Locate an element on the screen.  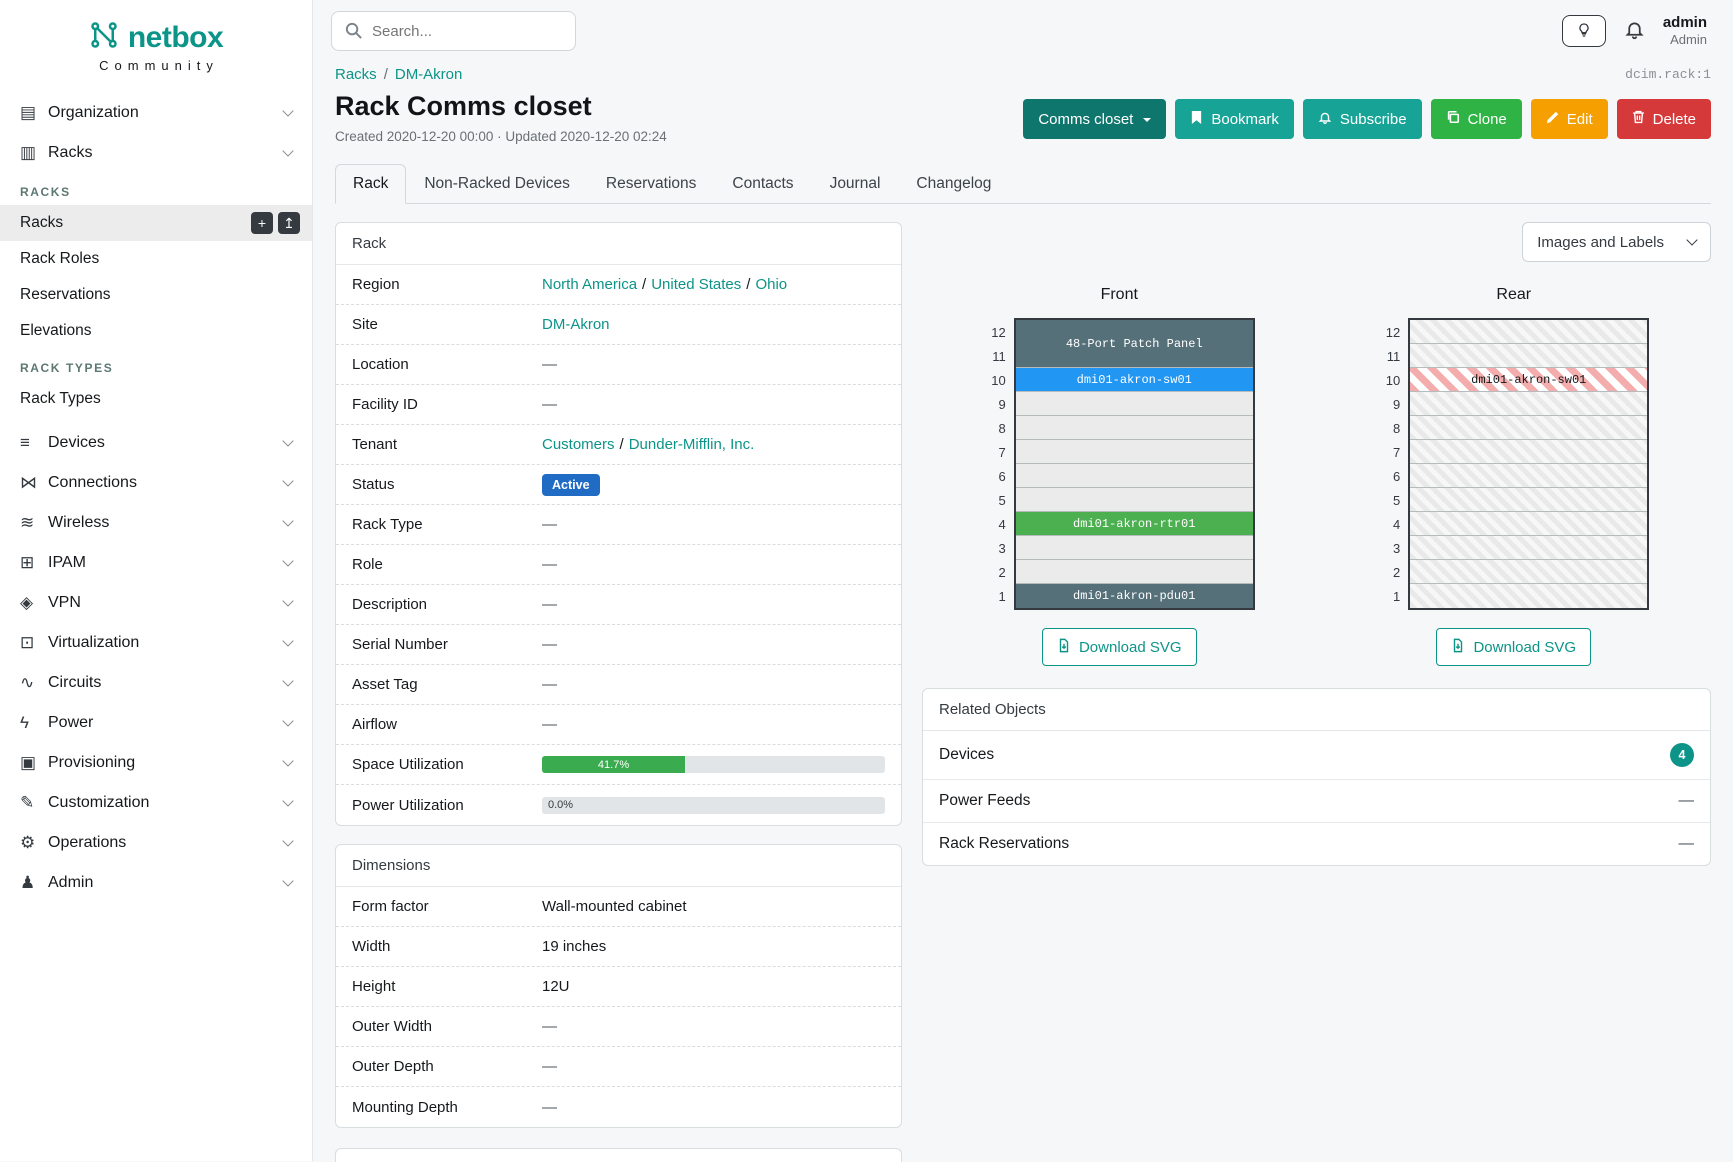
attr-row-status: Status Active is located at coordinates (618, 485).